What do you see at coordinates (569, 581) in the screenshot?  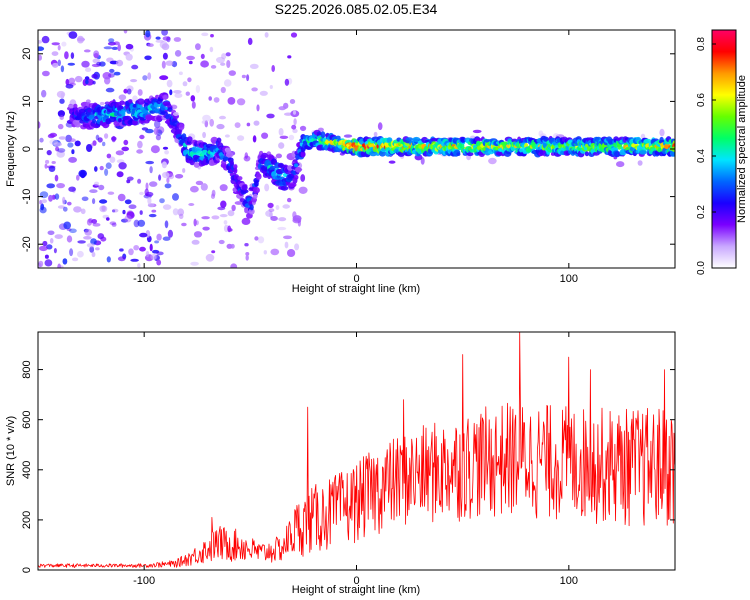 I see `x-tick-label: 100` at bounding box center [569, 581].